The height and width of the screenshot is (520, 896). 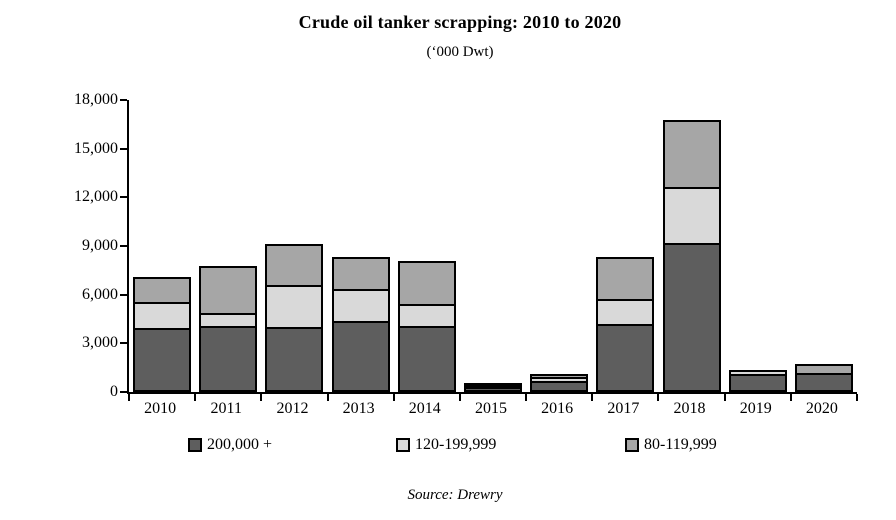 What do you see at coordinates (424, 408) in the screenshot?
I see `x-tick-label: 2014` at bounding box center [424, 408].